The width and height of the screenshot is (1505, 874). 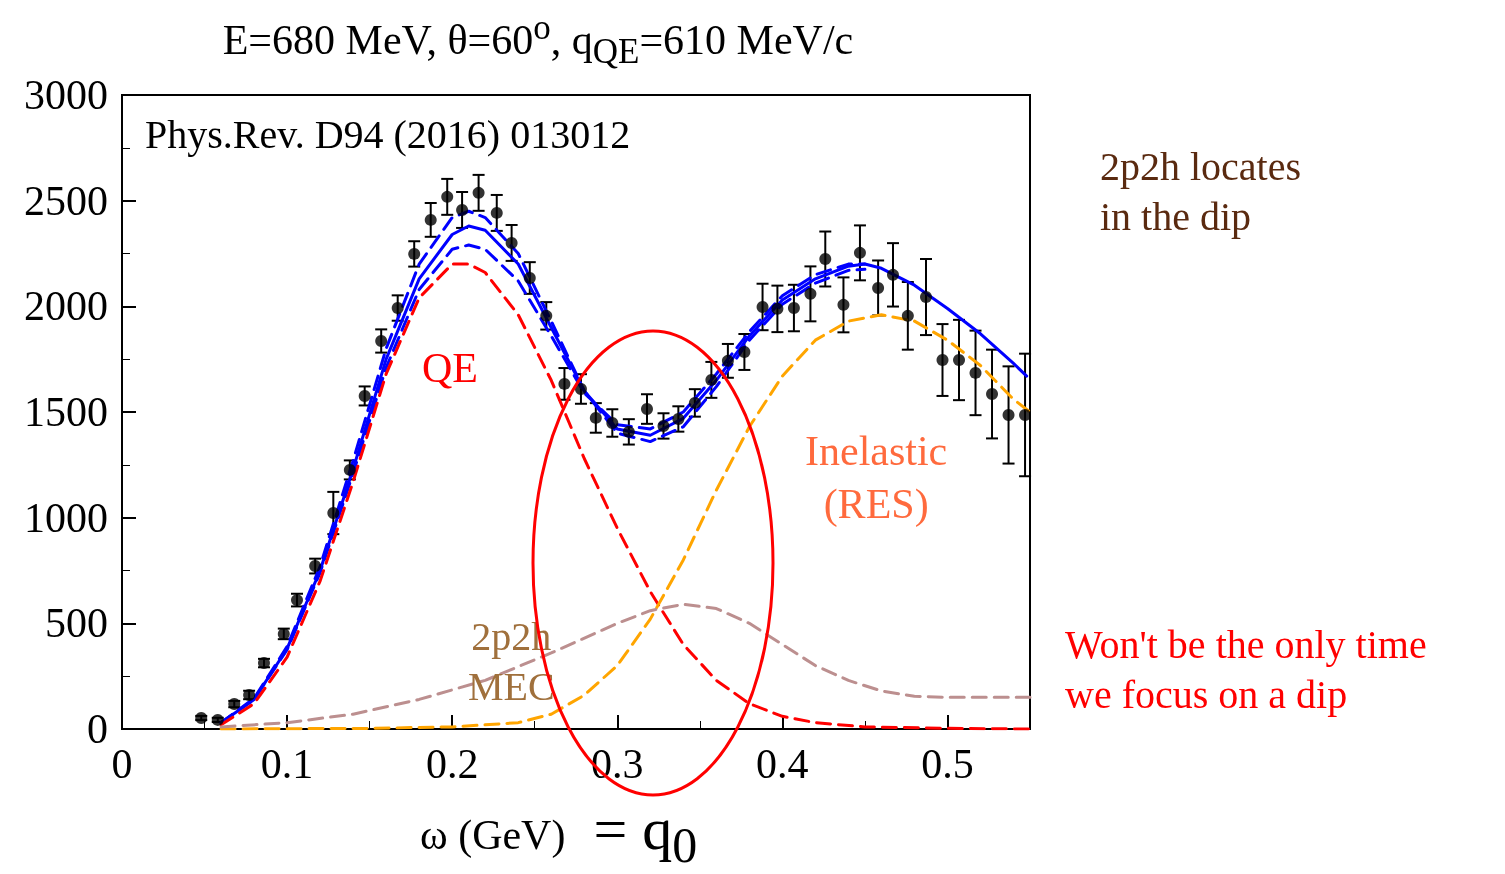 What do you see at coordinates (876, 478) in the screenshot?
I see `annotation: Inelastic (RES)` at bounding box center [876, 478].